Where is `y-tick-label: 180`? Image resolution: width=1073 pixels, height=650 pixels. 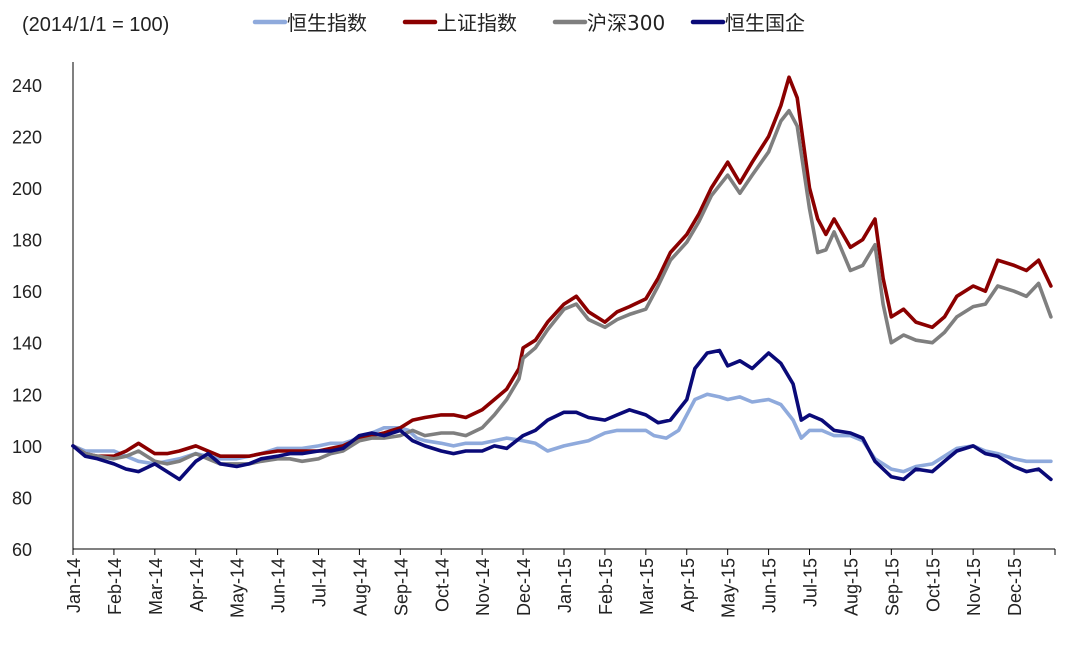 y-tick-label: 180 is located at coordinates (27, 241).